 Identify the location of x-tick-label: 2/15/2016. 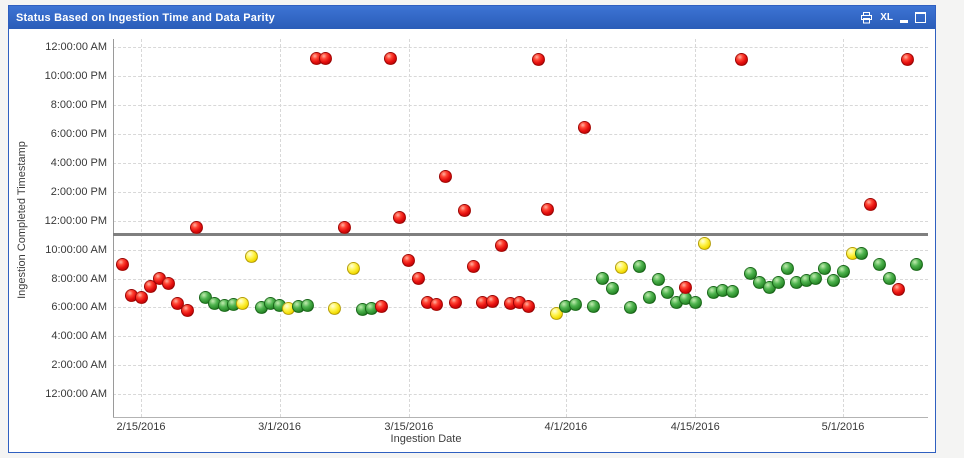
(141, 427).